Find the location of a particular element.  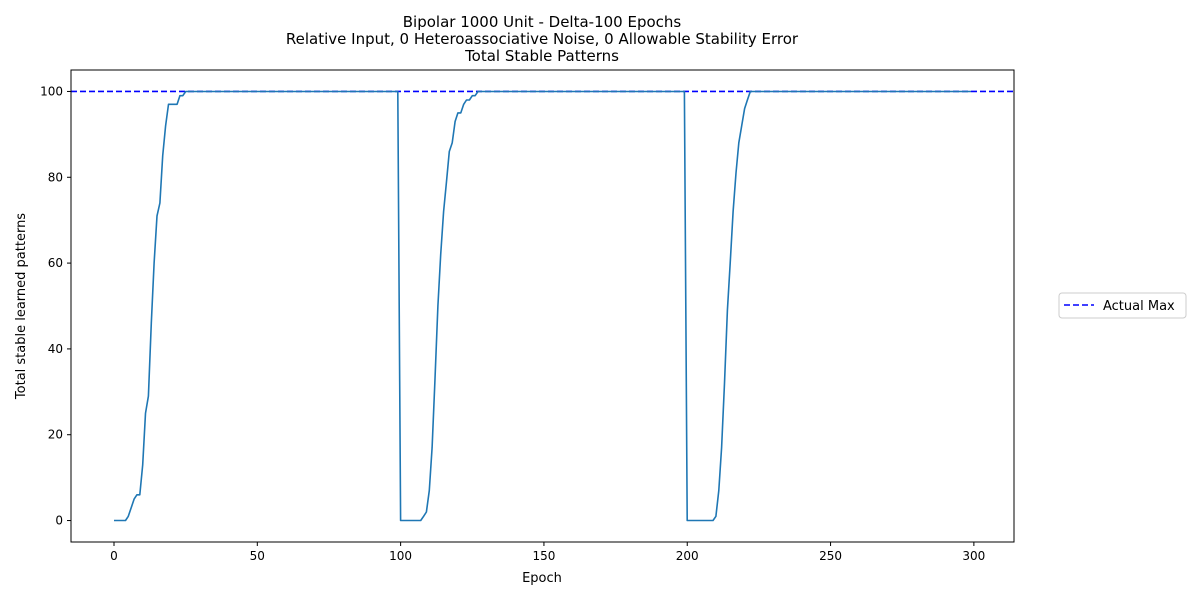

chart-title-line-3: Total Stable Patterns is located at coordinates (541, 56).